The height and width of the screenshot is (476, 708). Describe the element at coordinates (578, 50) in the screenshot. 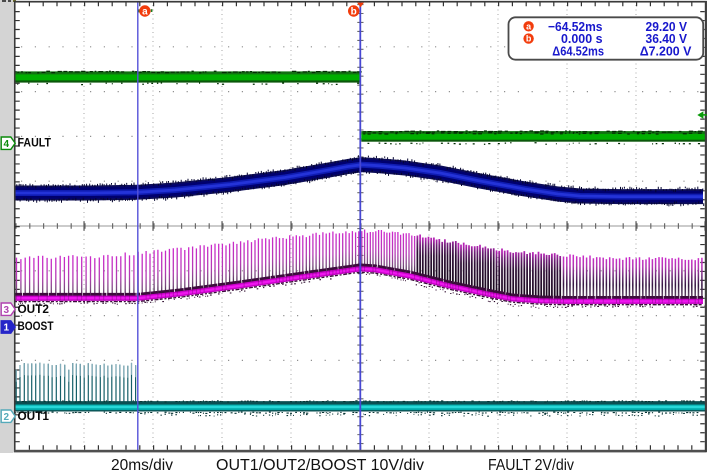

I see `svg-text: Δ64.52ms` at that location.